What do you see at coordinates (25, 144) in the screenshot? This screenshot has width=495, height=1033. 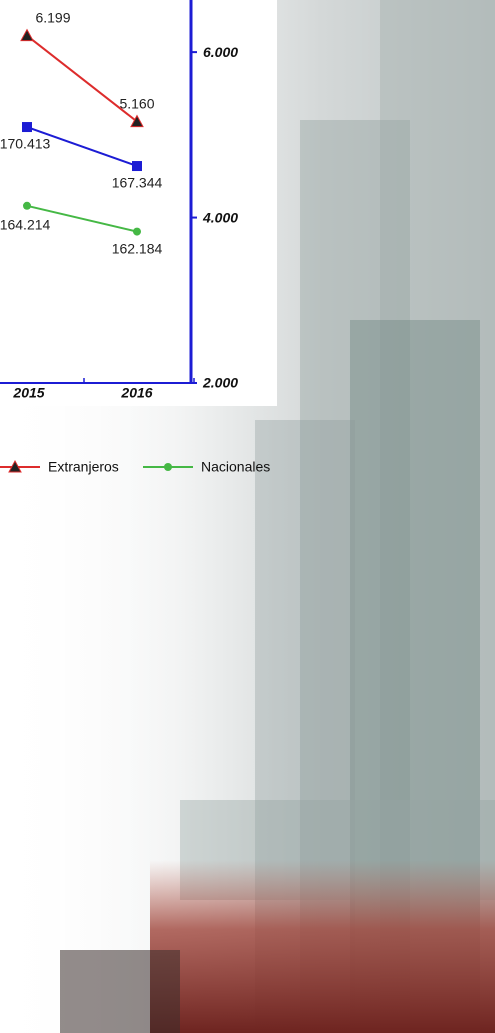 I see `data-label: 170.413` at bounding box center [25, 144].